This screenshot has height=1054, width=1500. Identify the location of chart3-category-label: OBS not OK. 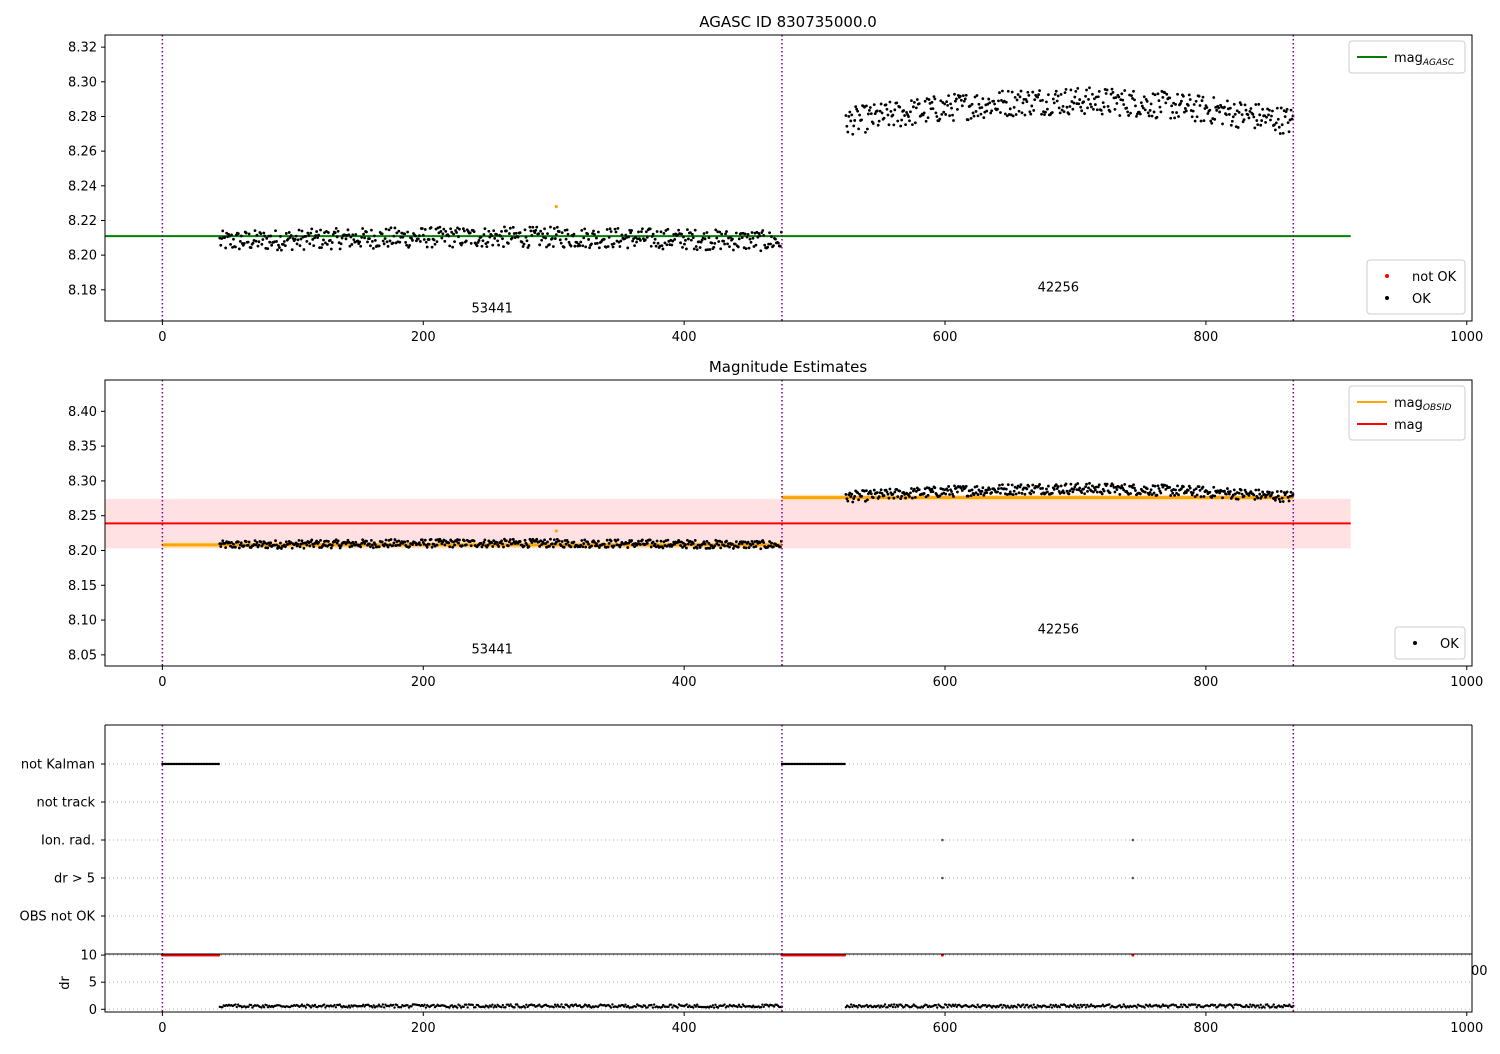
(58, 917).